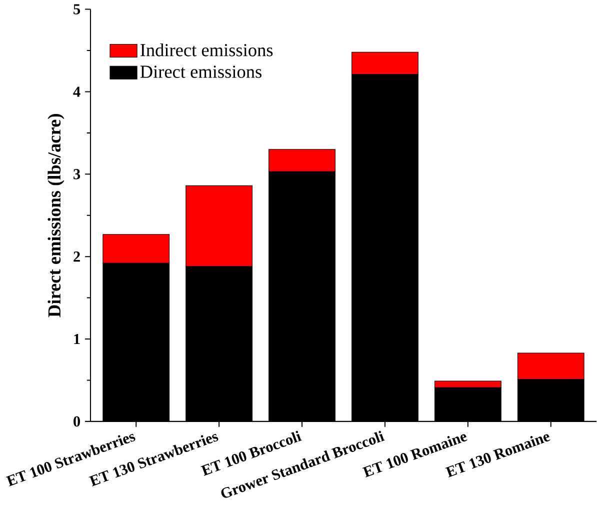 The width and height of the screenshot is (597, 505). What do you see at coordinates (77, 257) in the screenshot?
I see `y-tick-label: 2` at bounding box center [77, 257].